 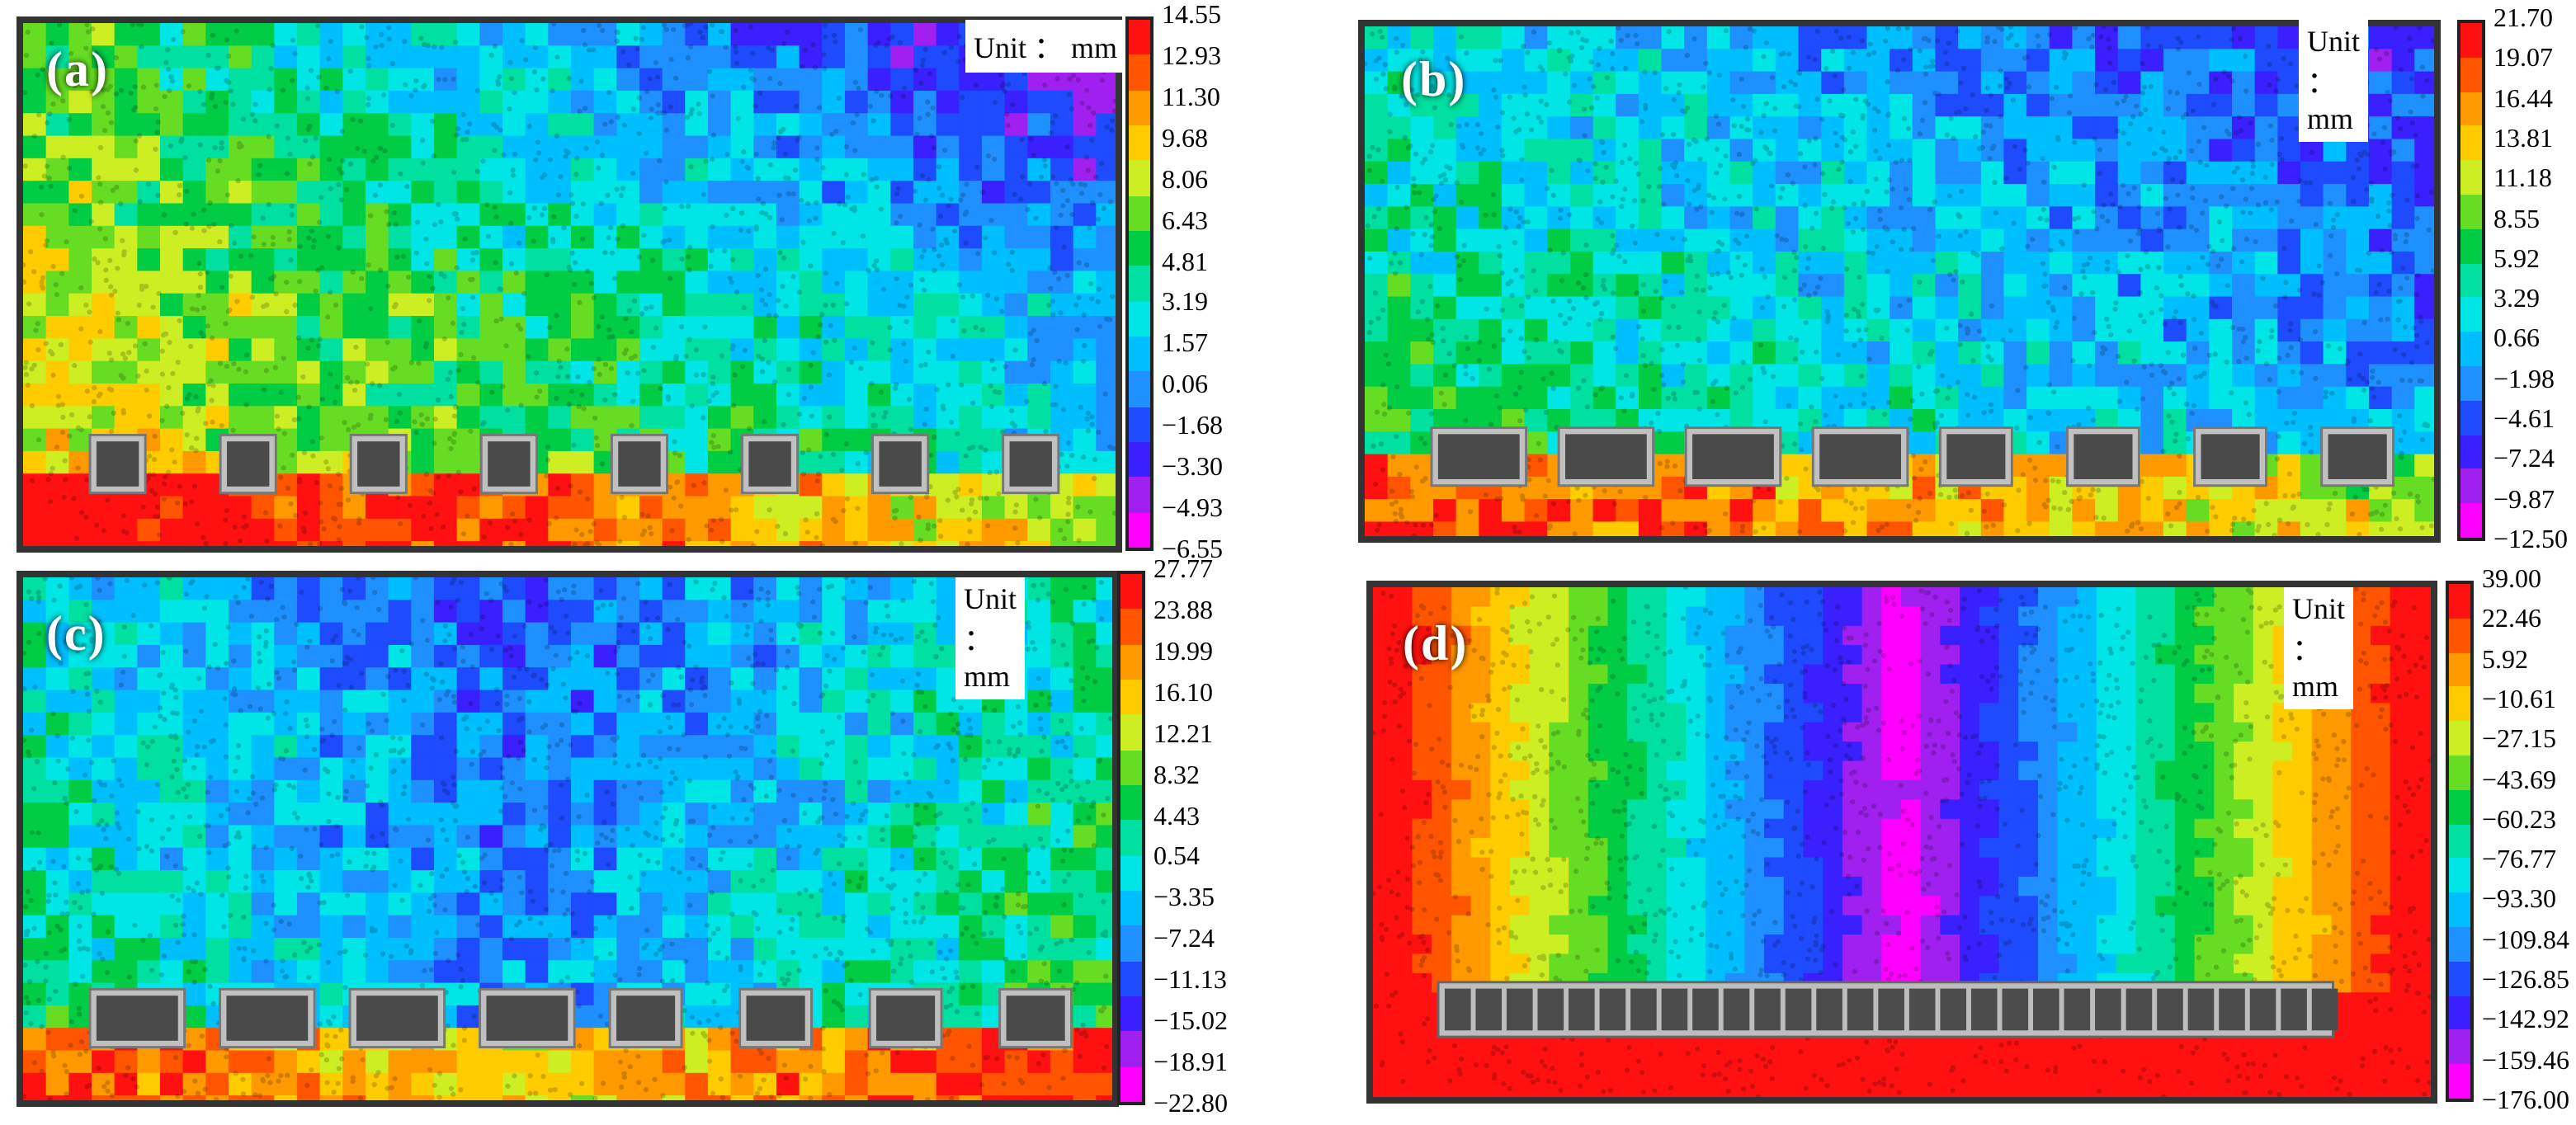 What do you see at coordinates (1193, 427) in the screenshot?
I see `colorbar-tick-label: −1.68` at bounding box center [1193, 427].